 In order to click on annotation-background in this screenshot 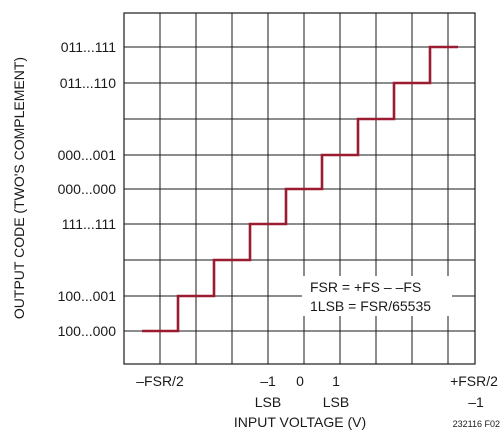, I will do `click(377, 296)`.